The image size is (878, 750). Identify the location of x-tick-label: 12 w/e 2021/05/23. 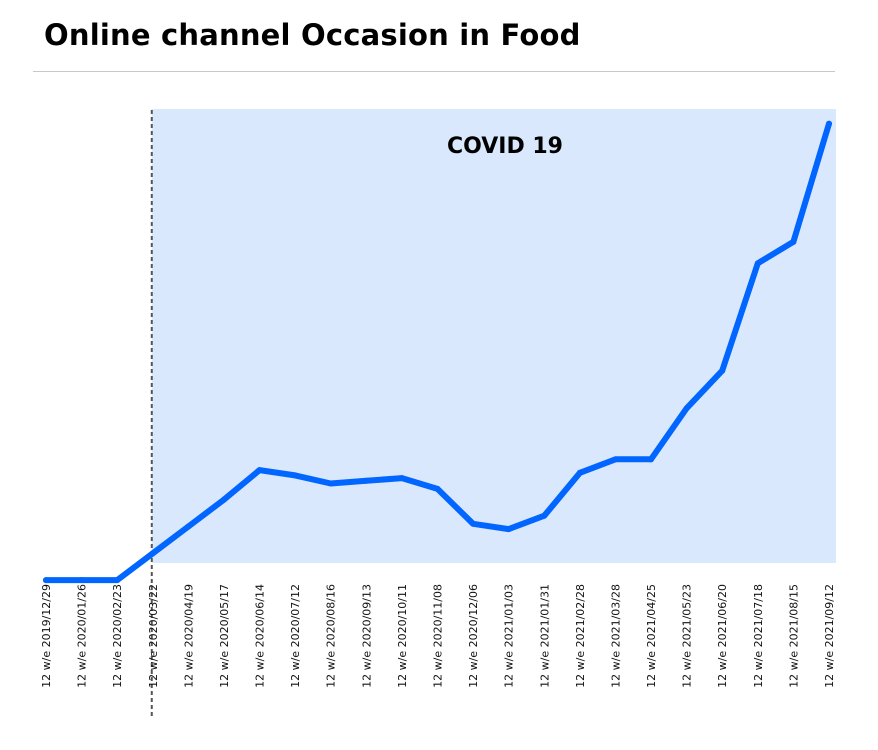
(687, 636).